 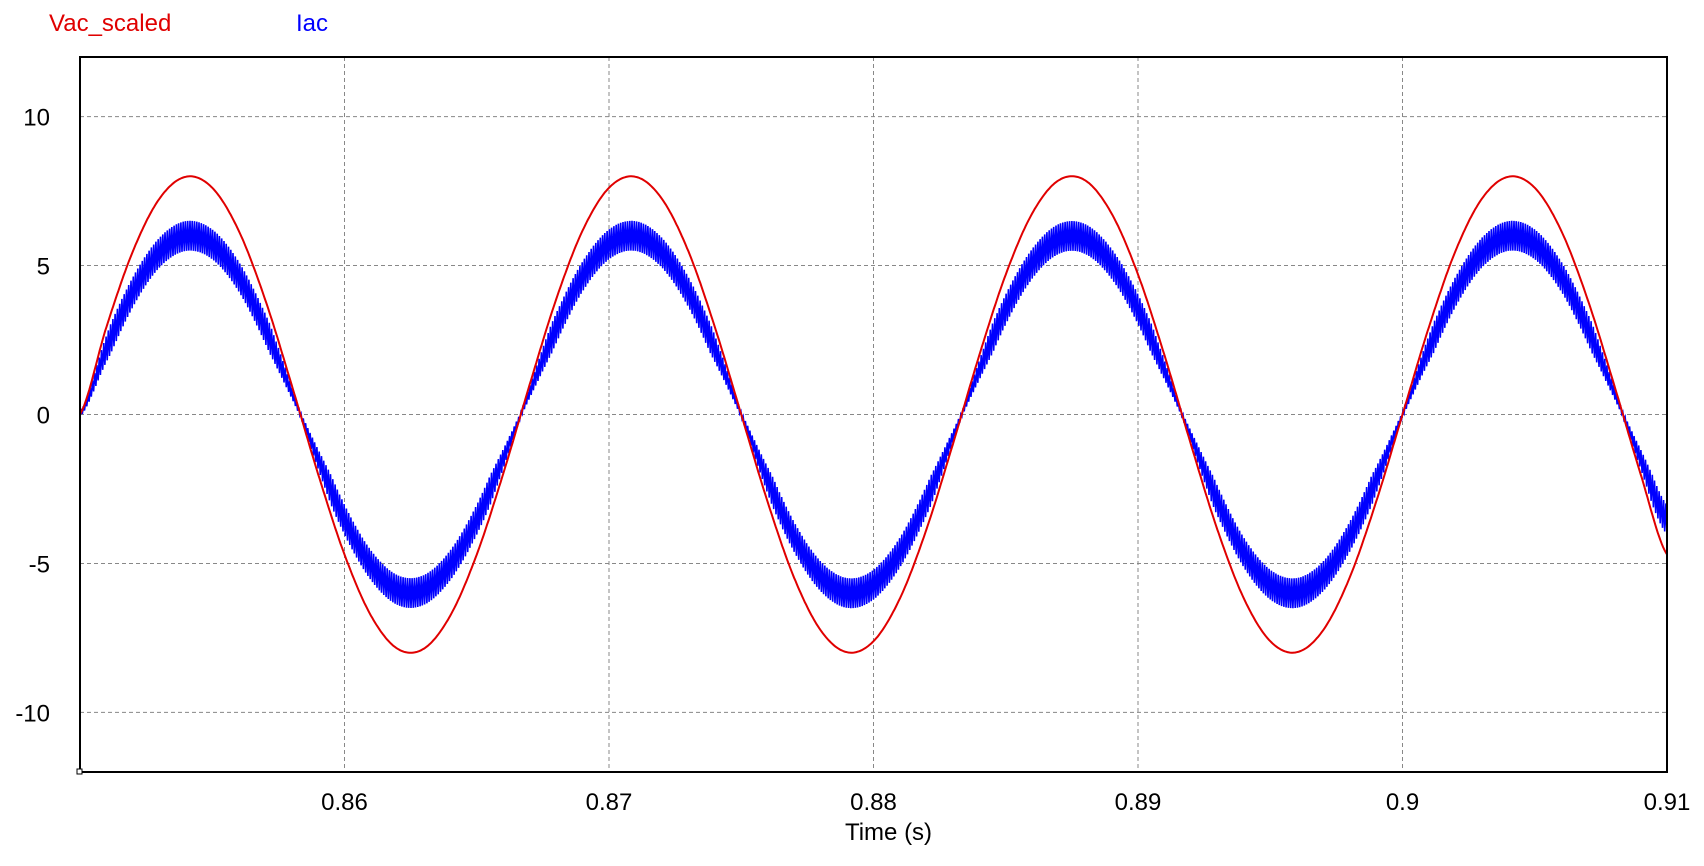 What do you see at coordinates (609, 802) in the screenshot?
I see `x-tick-label: 0.87` at bounding box center [609, 802].